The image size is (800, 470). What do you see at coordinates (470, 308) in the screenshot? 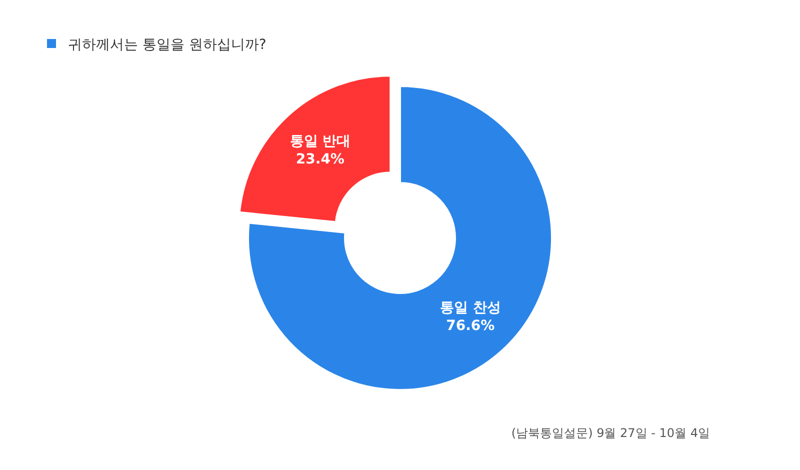
I see `slice-label: 통일 찬성` at bounding box center [470, 308].